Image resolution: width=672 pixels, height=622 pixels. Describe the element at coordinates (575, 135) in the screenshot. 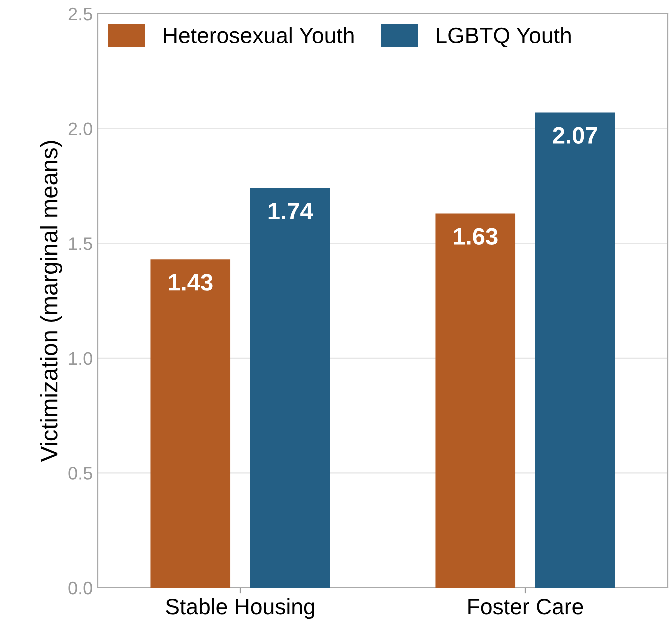

I see `data-label: 2.07` at that location.